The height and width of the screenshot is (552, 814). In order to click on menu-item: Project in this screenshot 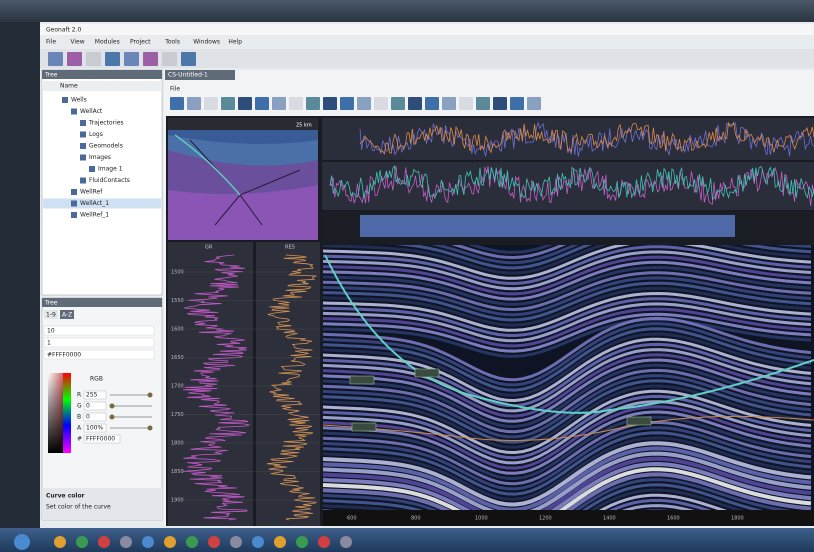, I will do `click(140, 42)`.